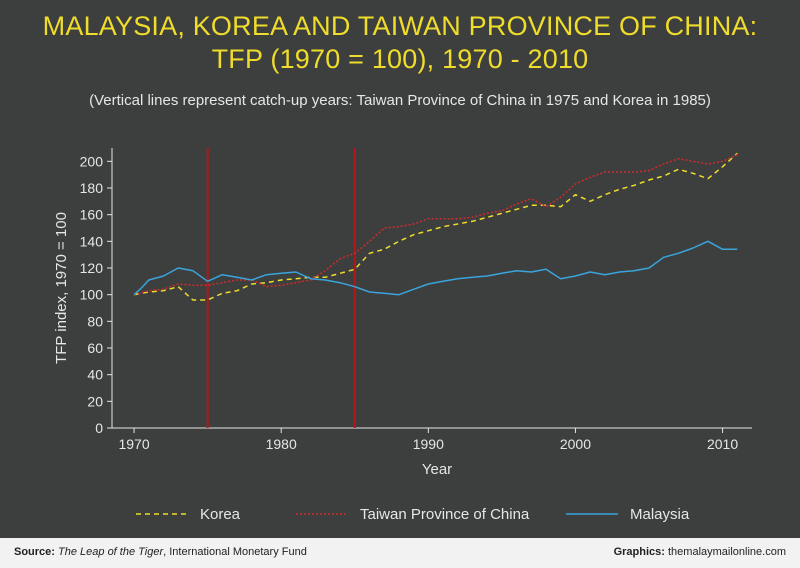 The height and width of the screenshot is (568, 800). What do you see at coordinates (722, 444) in the screenshot?
I see `x-tick-label: 2010` at bounding box center [722, 444].